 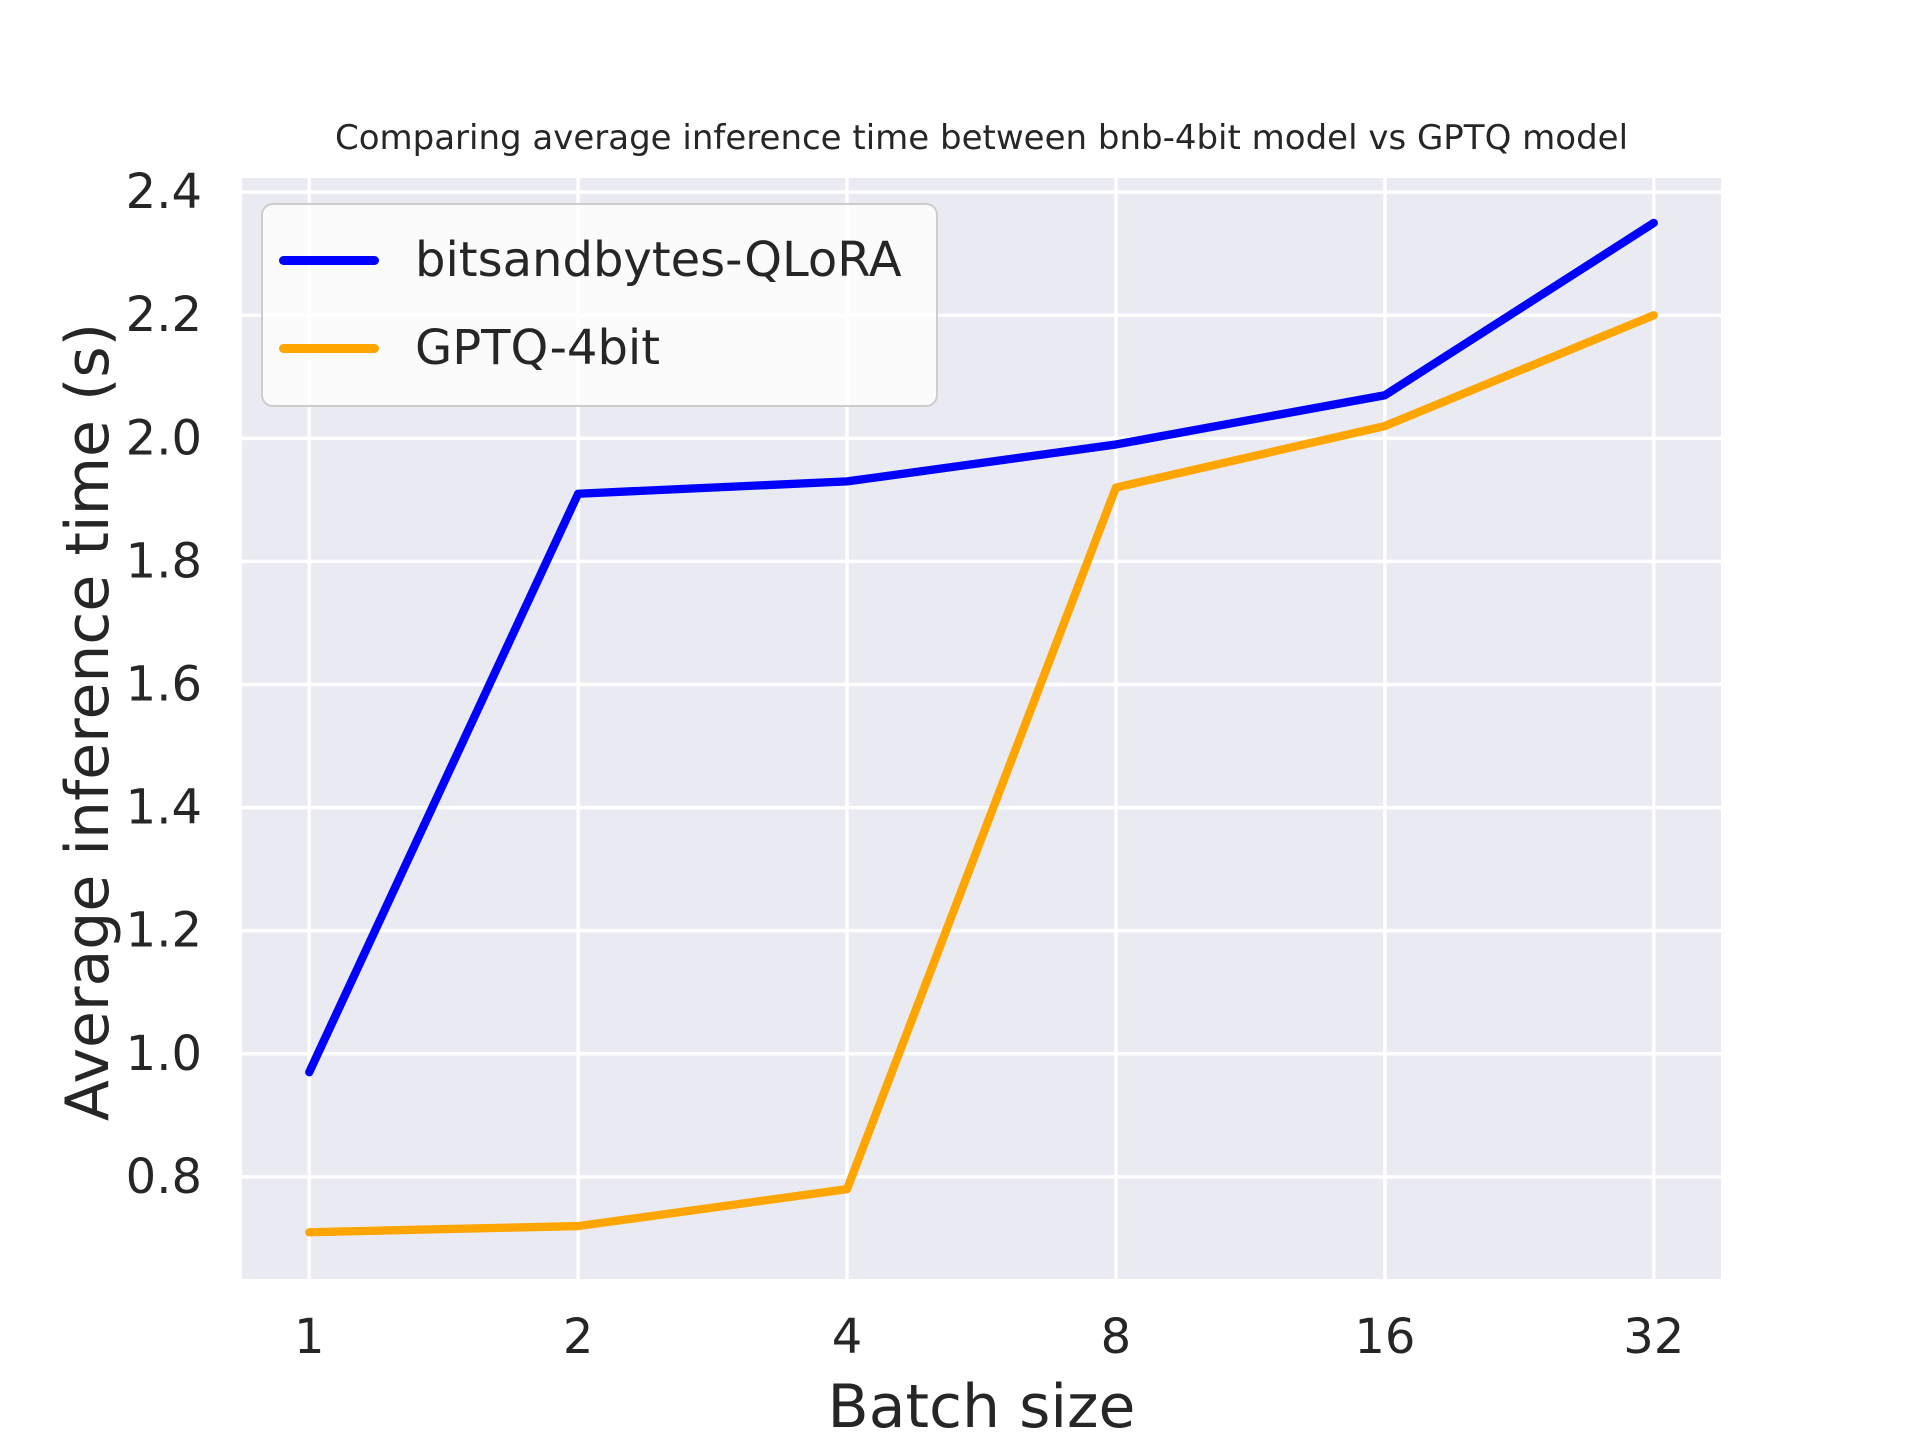 I want to click on y-tick-label: 1.0, so click(x=164, y=1054).